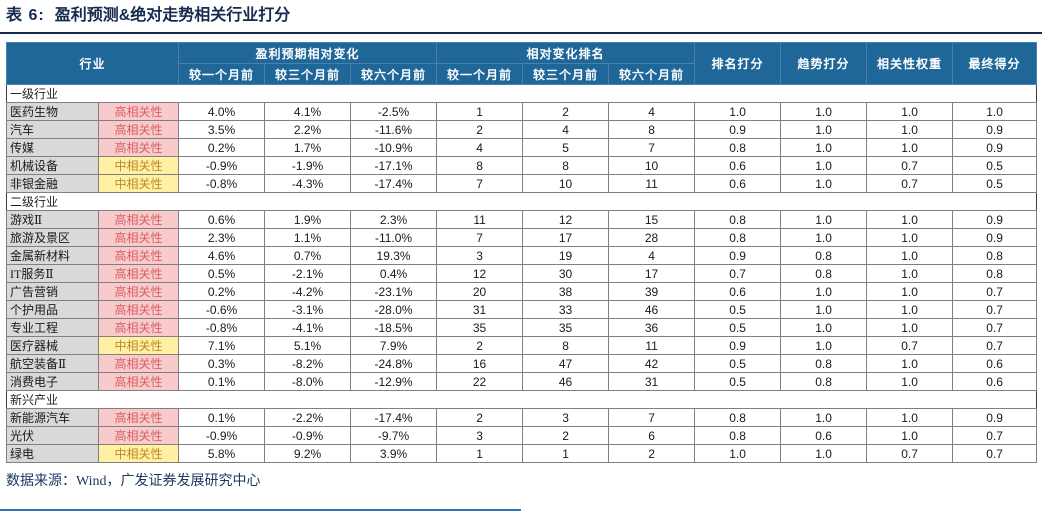 The image size is (1042, 512). Describe the element at coordinates (910, 63) in the screenshot. I see `header-correlation-weight: 相关性权重` at that location.